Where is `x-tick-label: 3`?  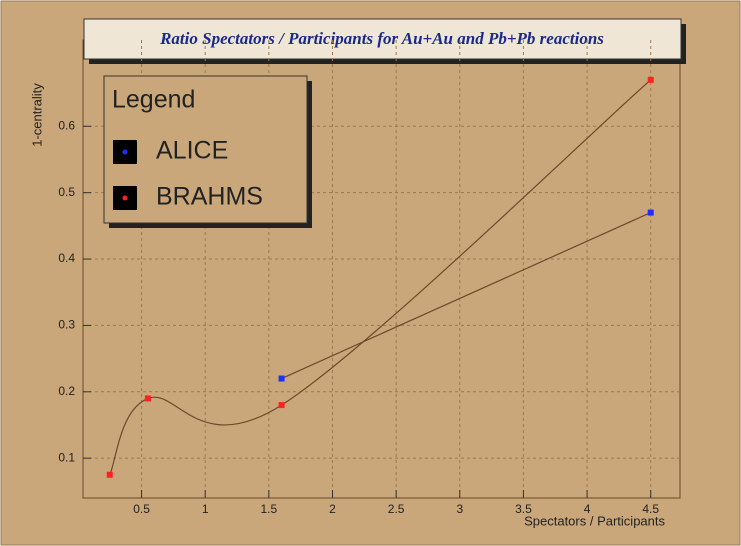
x-tick-label: 3 is located at coordinates (459, 509).